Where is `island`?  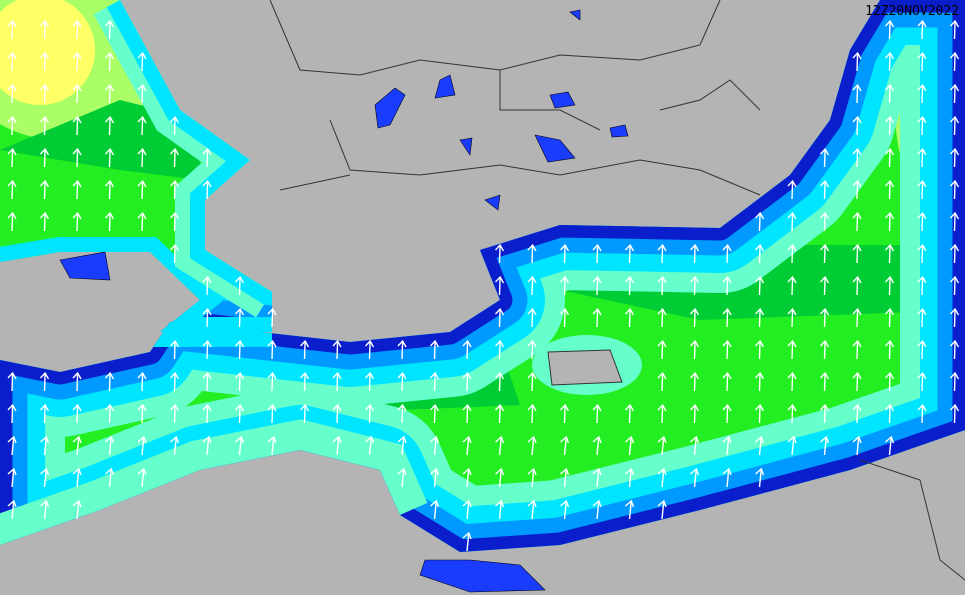 island is located at coordinates (585, 367).